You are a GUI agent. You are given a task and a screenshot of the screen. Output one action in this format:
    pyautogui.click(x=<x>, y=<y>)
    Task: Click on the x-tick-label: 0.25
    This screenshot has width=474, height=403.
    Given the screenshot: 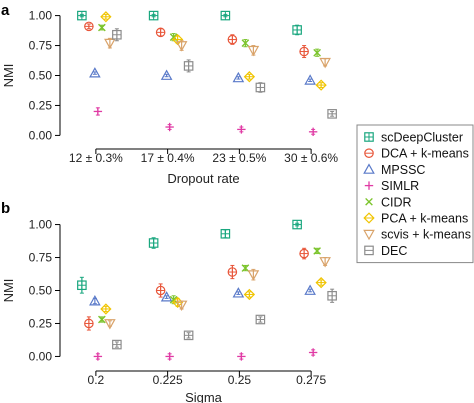 What is the action you would take?
    pyautogui.click(x=240, y=380)
    